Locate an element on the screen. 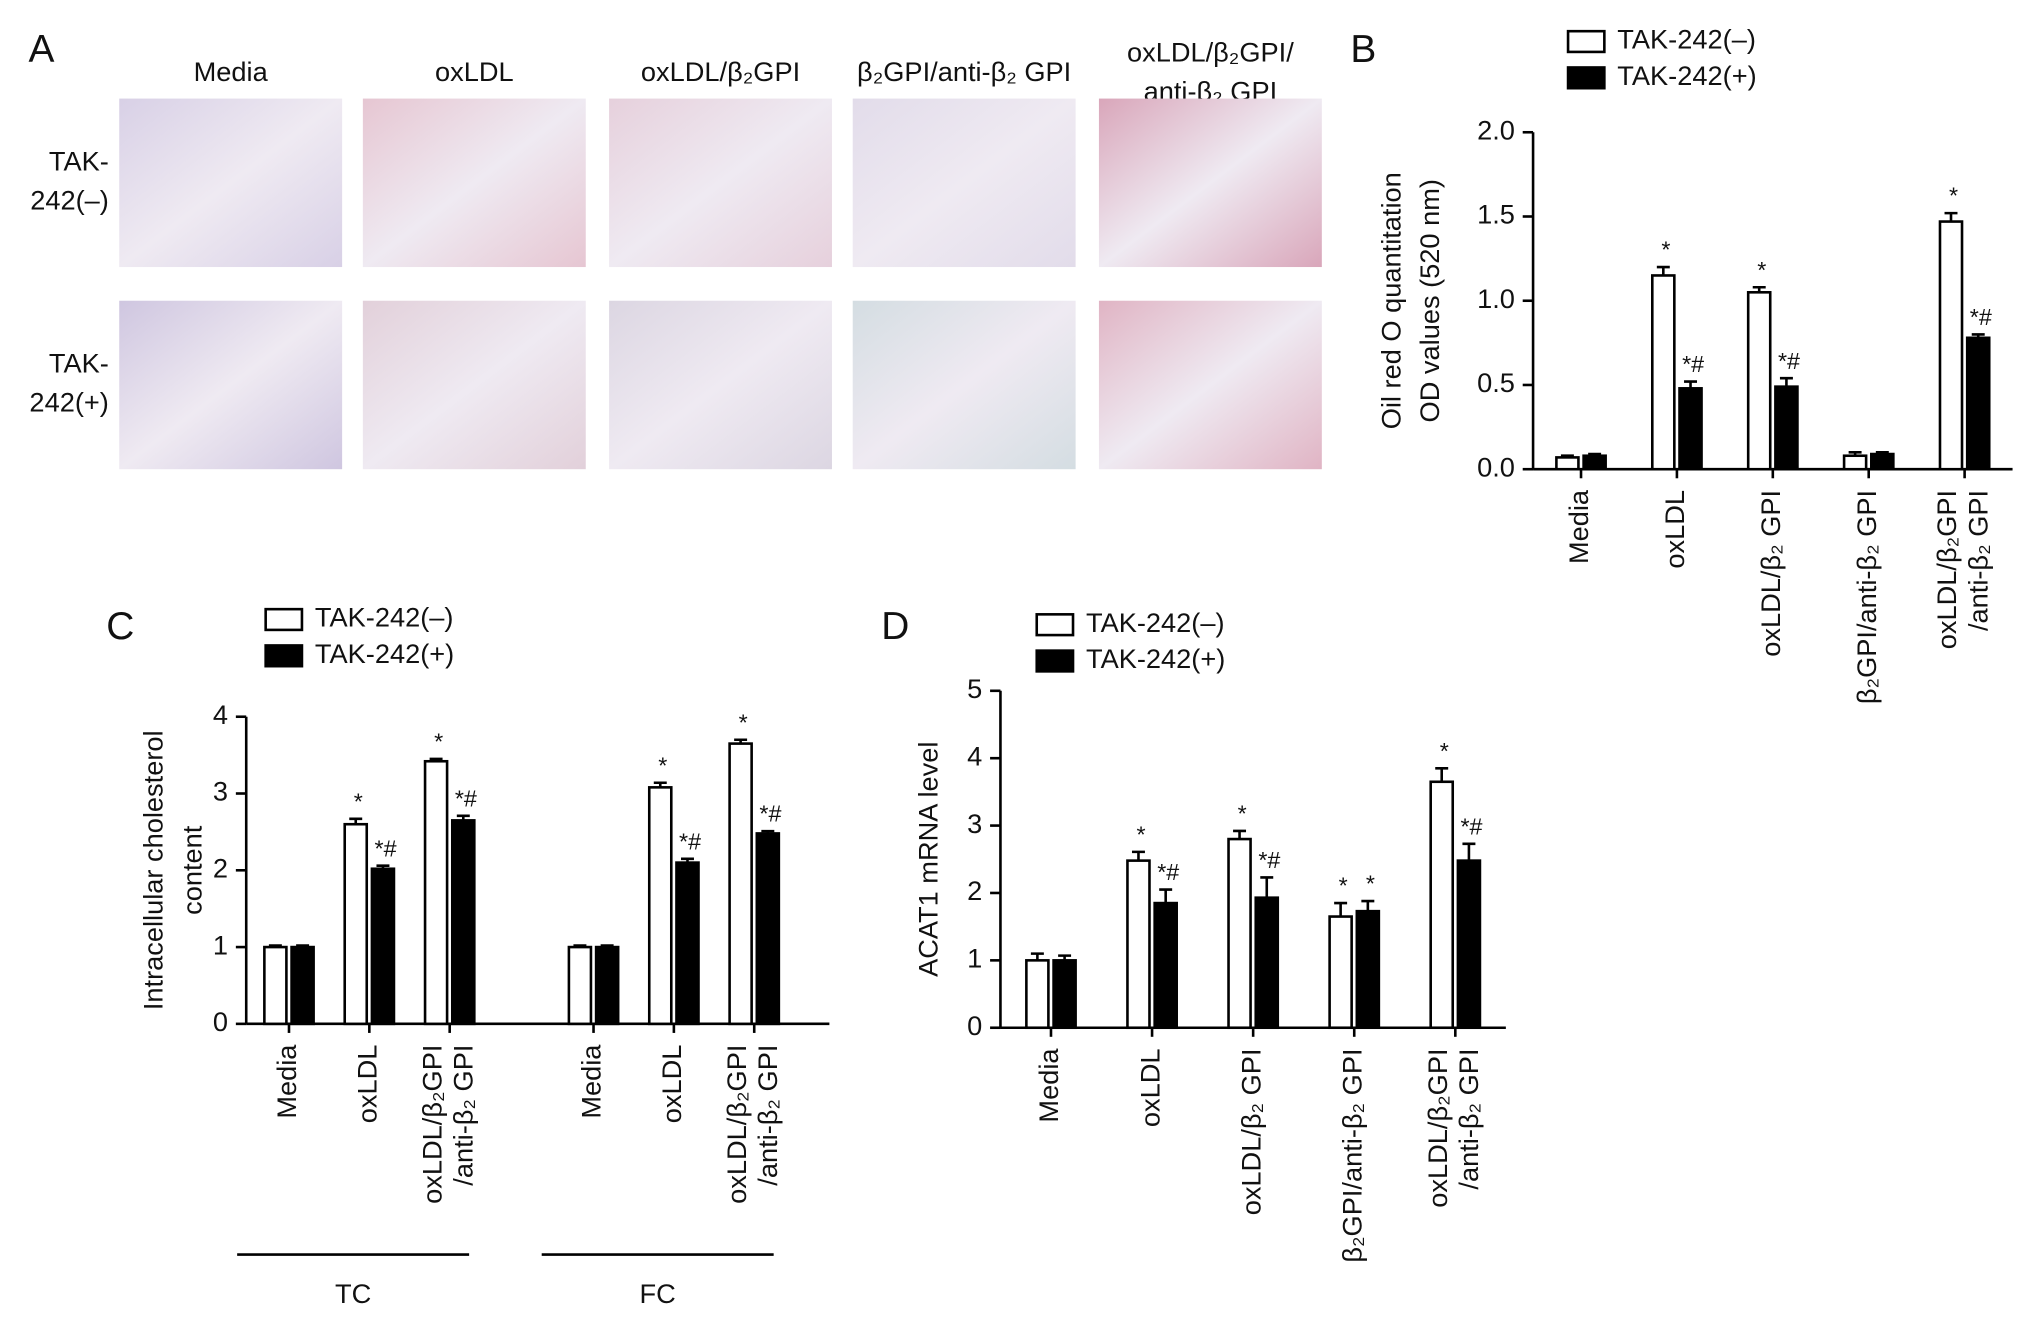 This screenshot has height=1322, width=2032. y-tick-label: 1.5 is located at coordinates (1496, 214).